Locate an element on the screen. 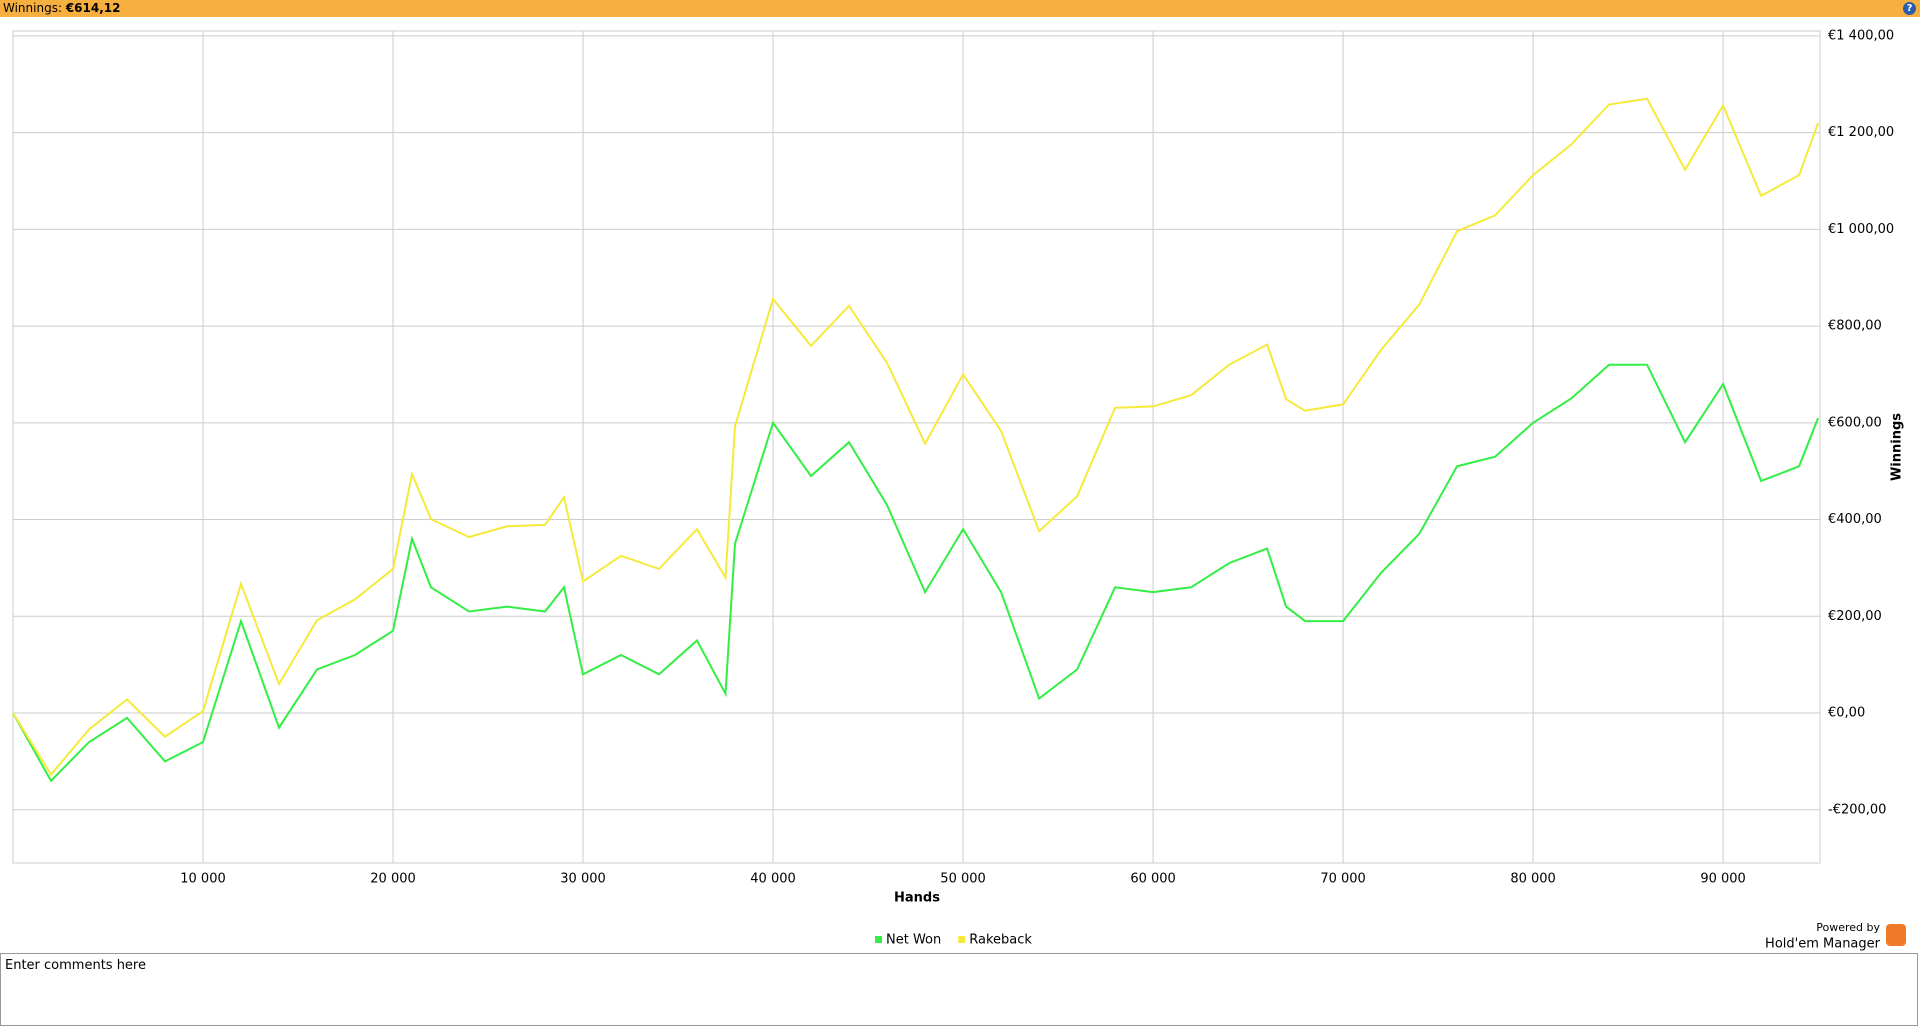 The width and height of the screenshot is (1920, 1028). x-tick-label: 60 000 is located at coordinates (1153, 879).